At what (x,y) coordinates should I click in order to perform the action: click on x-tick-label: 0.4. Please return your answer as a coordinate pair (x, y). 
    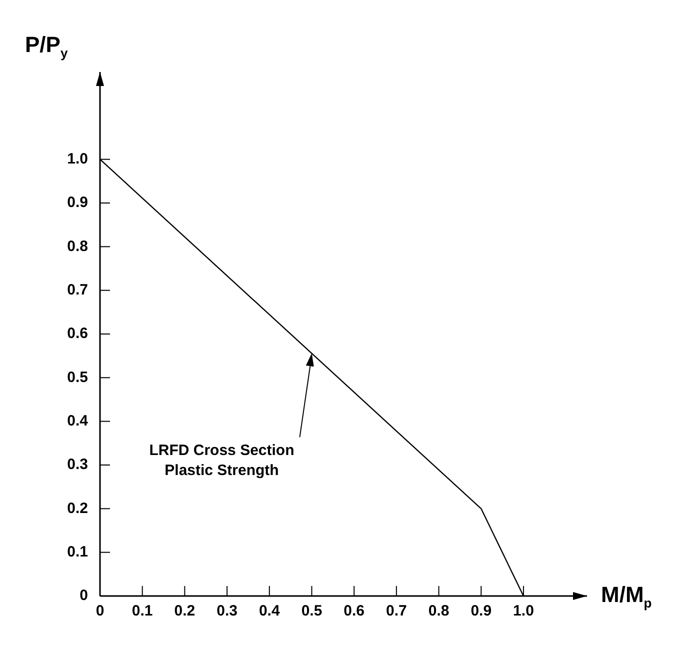
    Looking at the image, I should click on (269, 611).